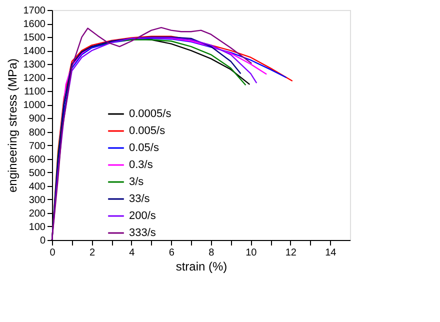 The width and height of the screenshot is (440, 322). I want to click on y-tick-label: 400, so click(37, 186).